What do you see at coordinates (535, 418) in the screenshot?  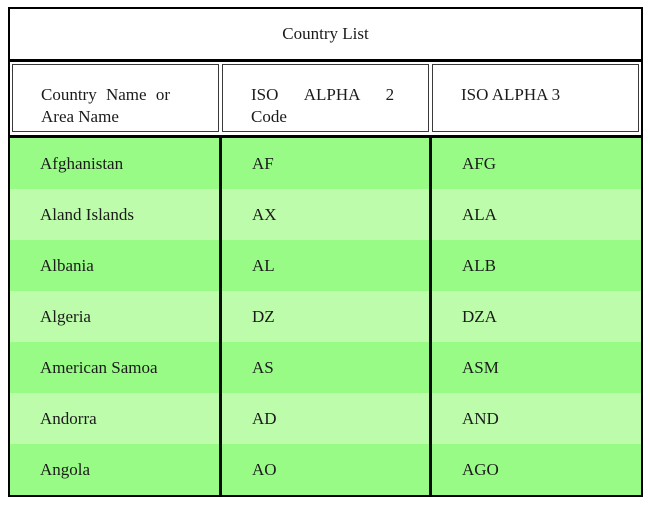 I see `alpha3-cell: AND` at bounding box center [535, 418].